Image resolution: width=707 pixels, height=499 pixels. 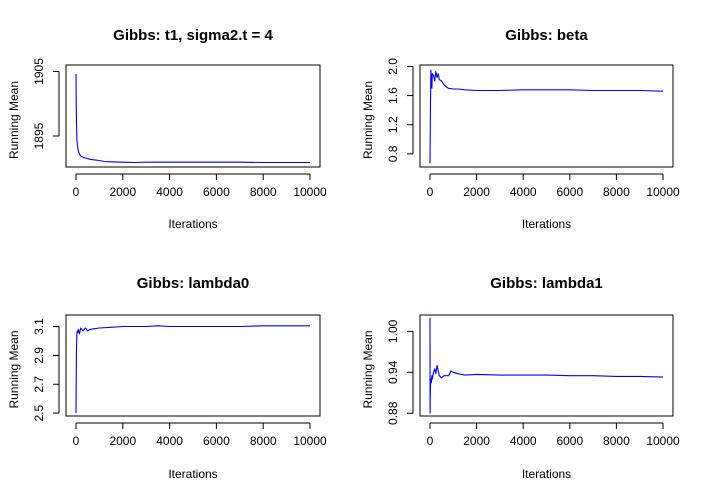 I want to click on y-tick-label: 2.0, so click(x=393, y=66).